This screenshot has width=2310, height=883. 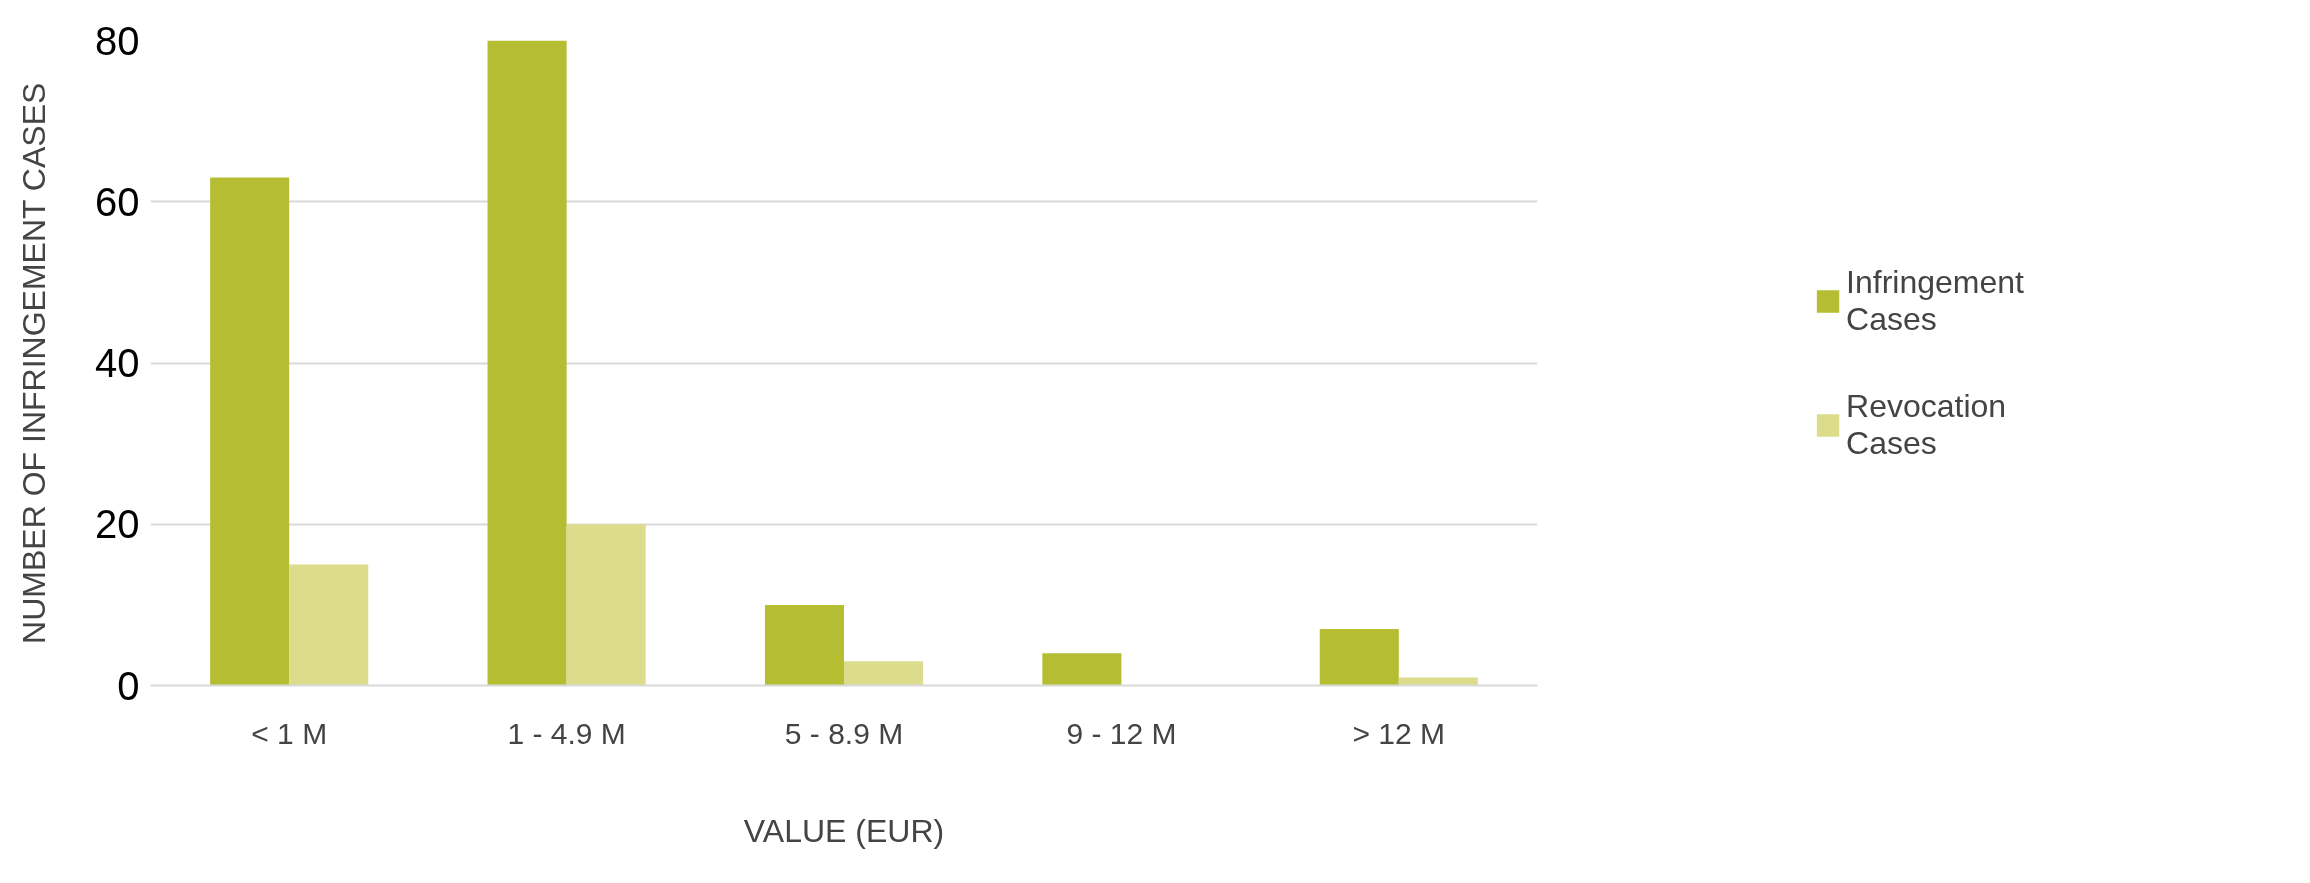 I want to click on x-tick-label: 9 - 12 M, so click(x=1121, y=733).